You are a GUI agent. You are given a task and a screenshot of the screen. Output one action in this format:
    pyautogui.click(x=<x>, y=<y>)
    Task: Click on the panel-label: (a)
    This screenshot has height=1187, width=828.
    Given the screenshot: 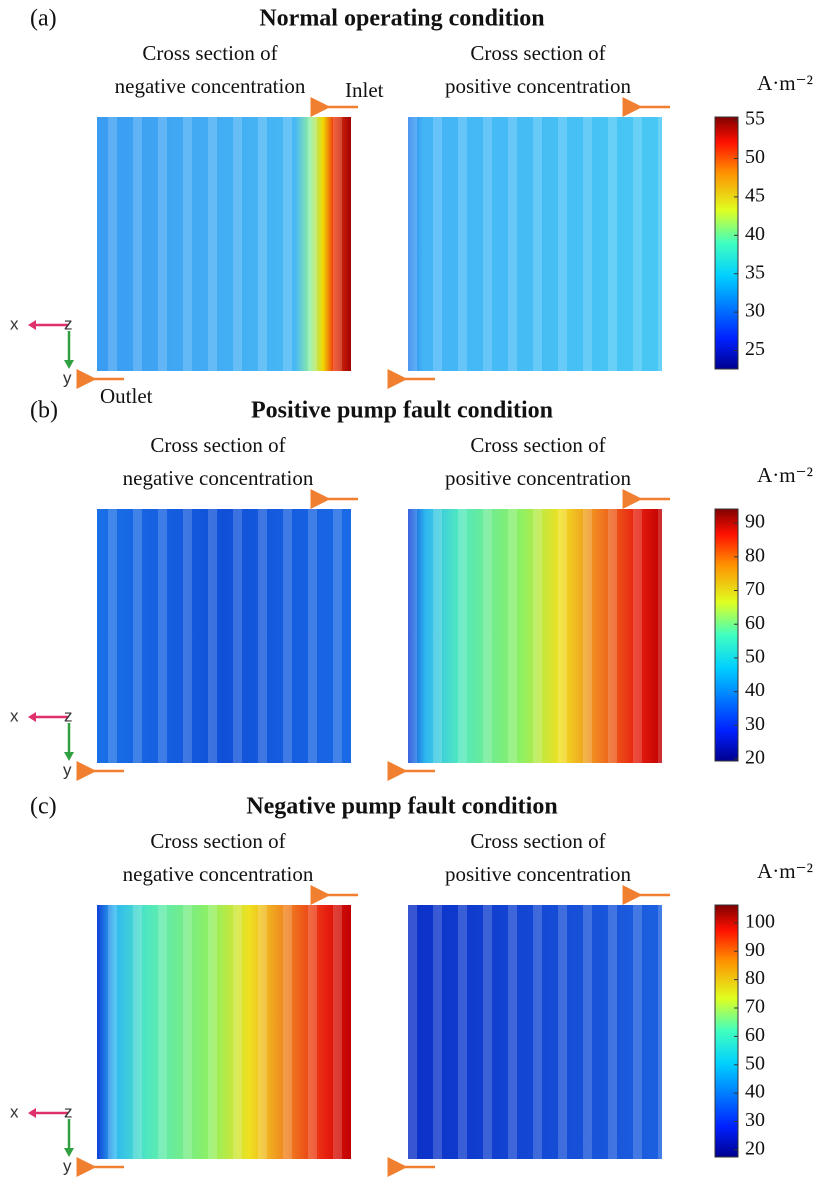 What is the action you would take?
    pyautogui.click(x=43, y=19)
    